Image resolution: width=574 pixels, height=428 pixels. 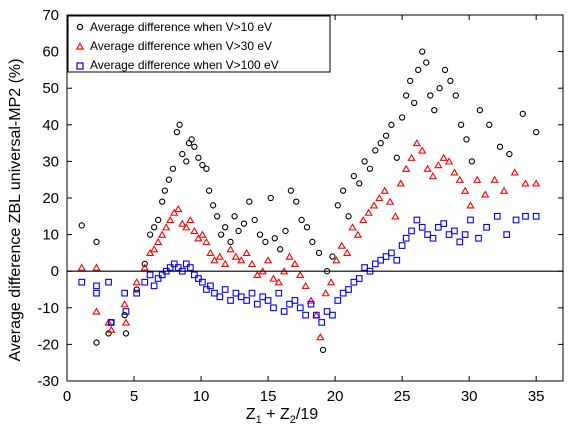 I want to click on legend-label-v100: Average difference when V>100 eV, so click(x=184, y=65).